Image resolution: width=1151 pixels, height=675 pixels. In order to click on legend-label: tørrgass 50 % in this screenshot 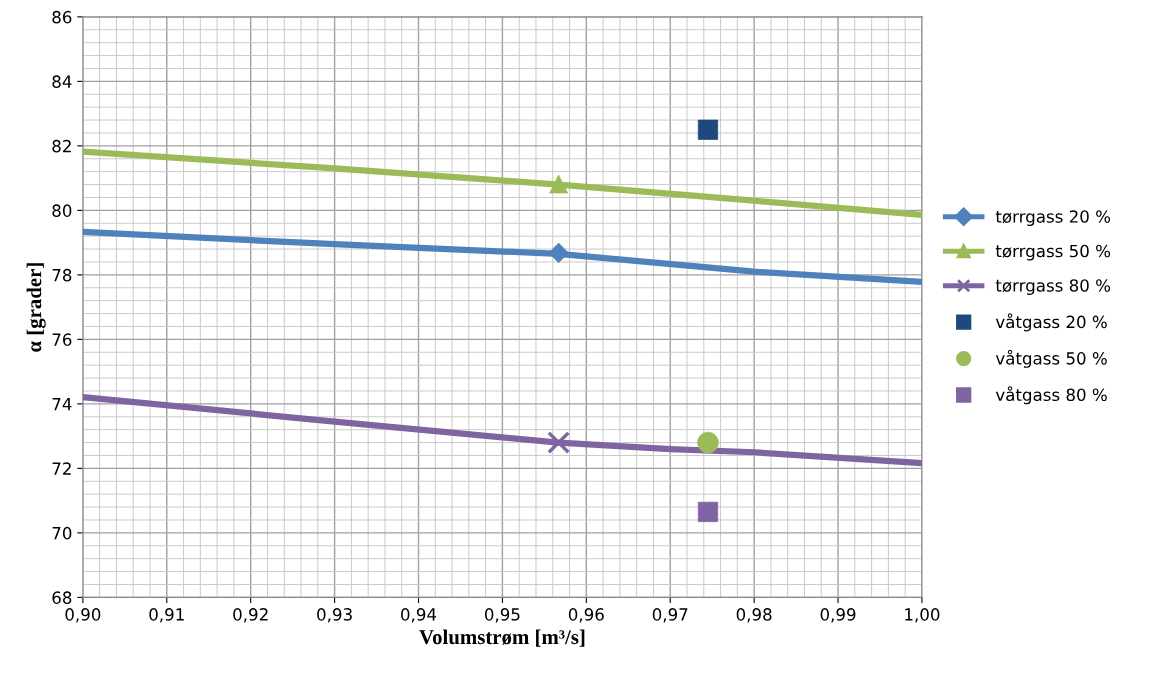, I will do `click(1053, 252)`.